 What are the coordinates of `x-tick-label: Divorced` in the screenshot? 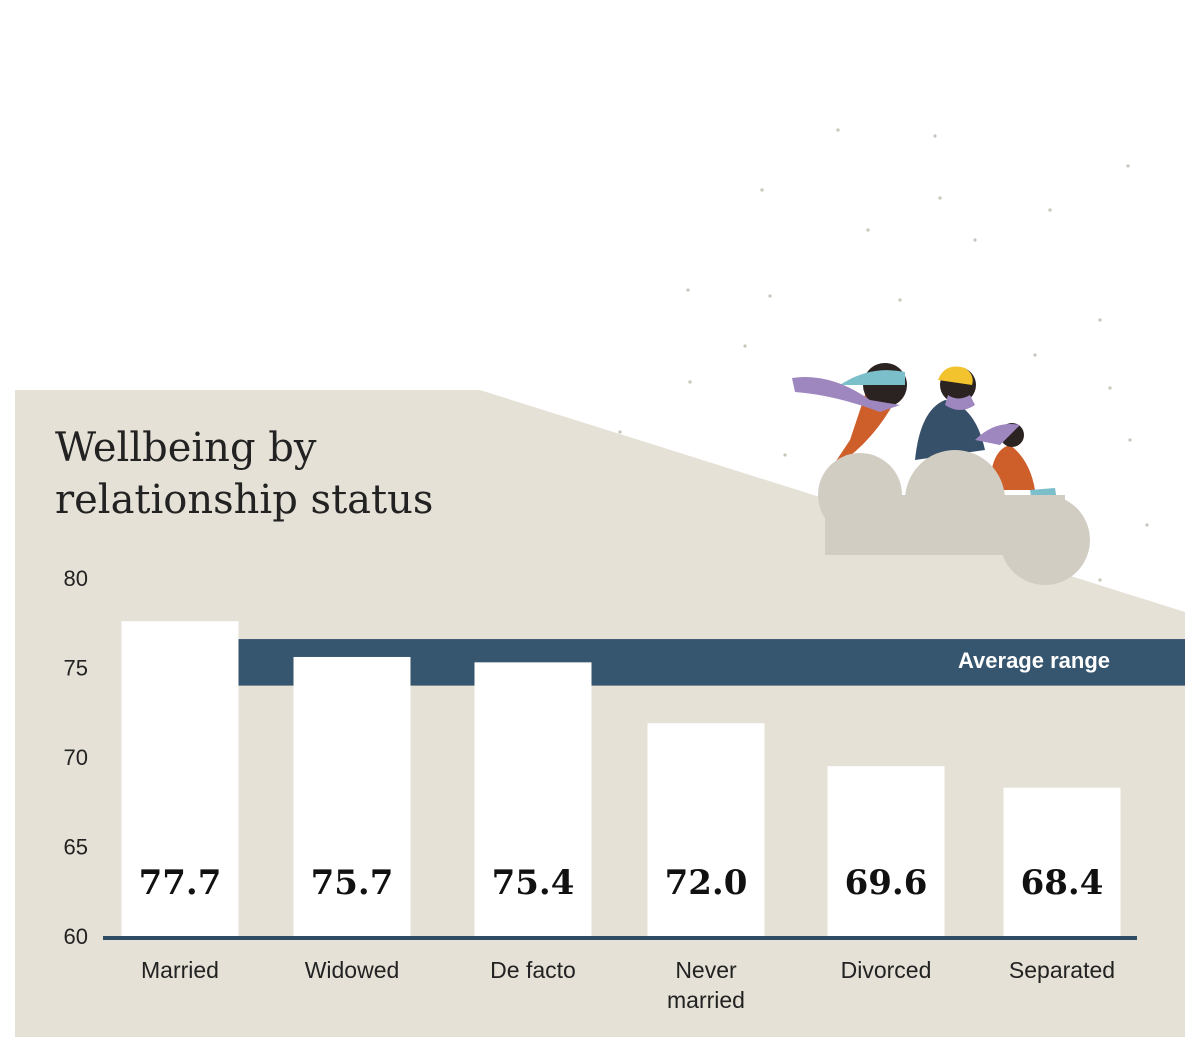 It's located at (886, 970).